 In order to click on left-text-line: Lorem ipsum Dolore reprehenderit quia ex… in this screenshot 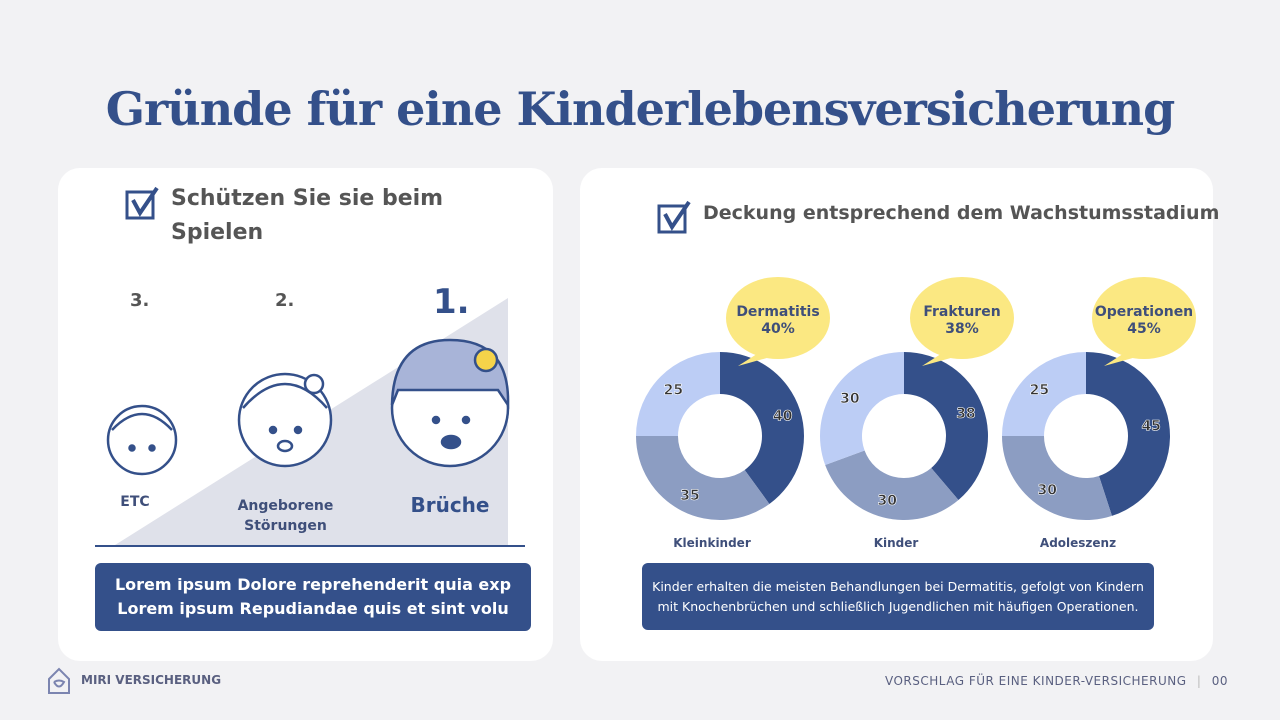, I will do `click(313, 584)`.